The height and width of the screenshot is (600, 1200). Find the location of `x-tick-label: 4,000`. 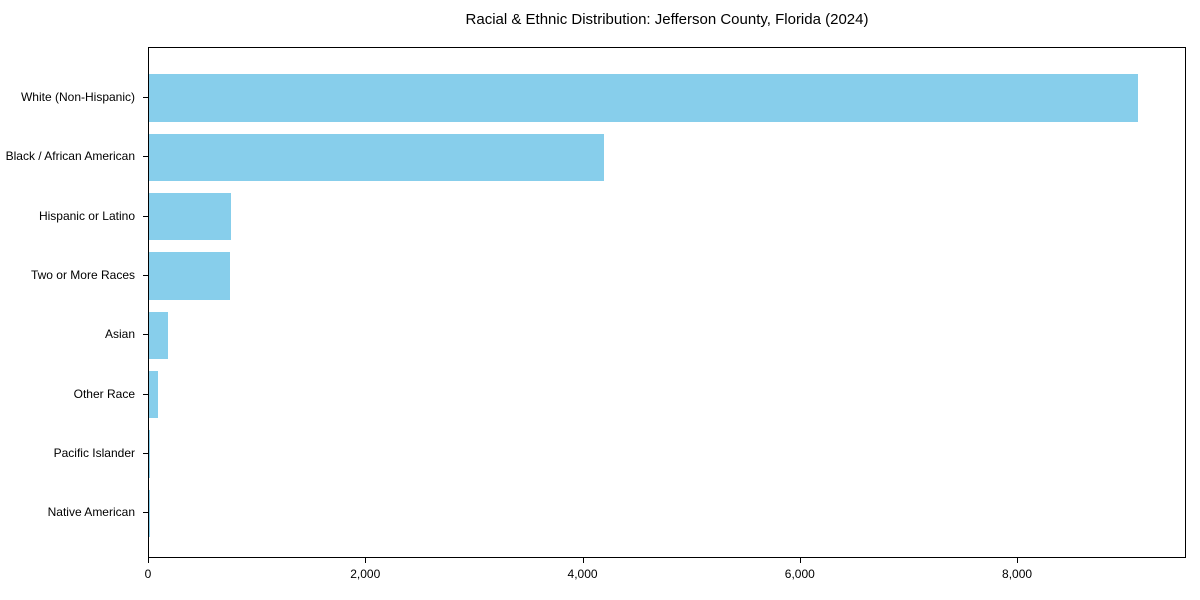

x-tick-label: 4,000 is located at coordinates (582, 574).